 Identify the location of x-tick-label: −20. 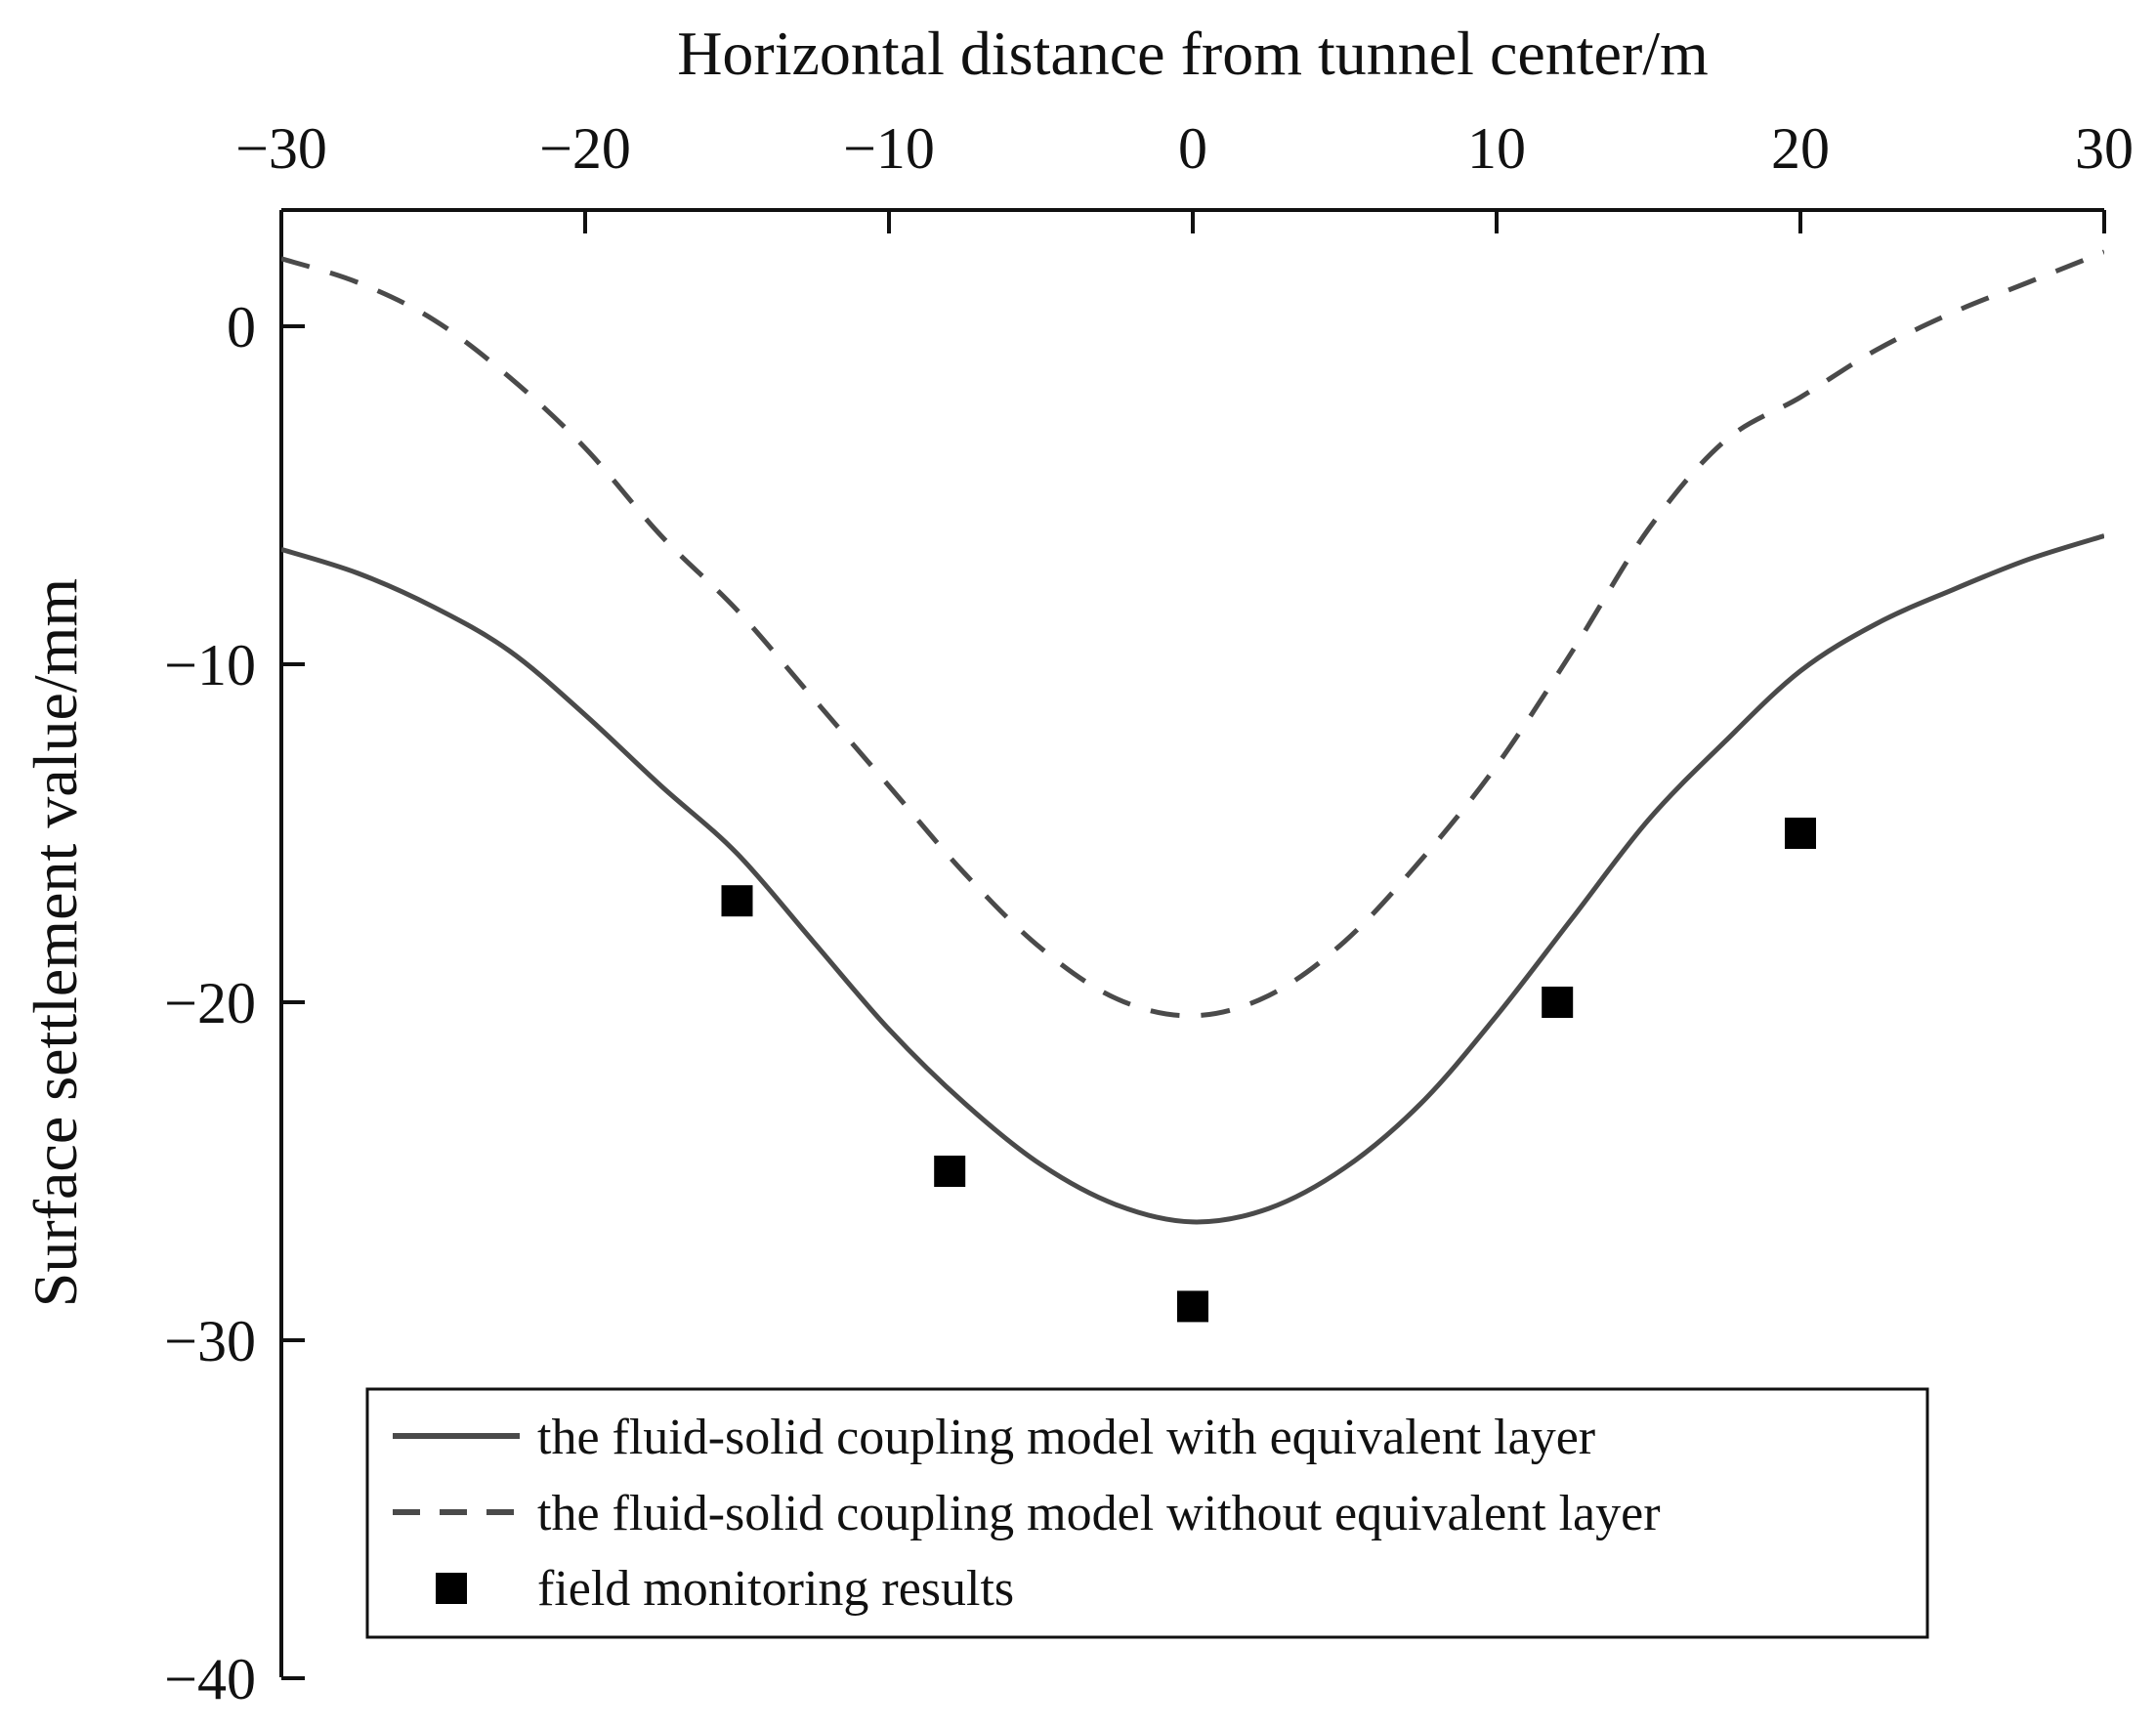
(585, 148).